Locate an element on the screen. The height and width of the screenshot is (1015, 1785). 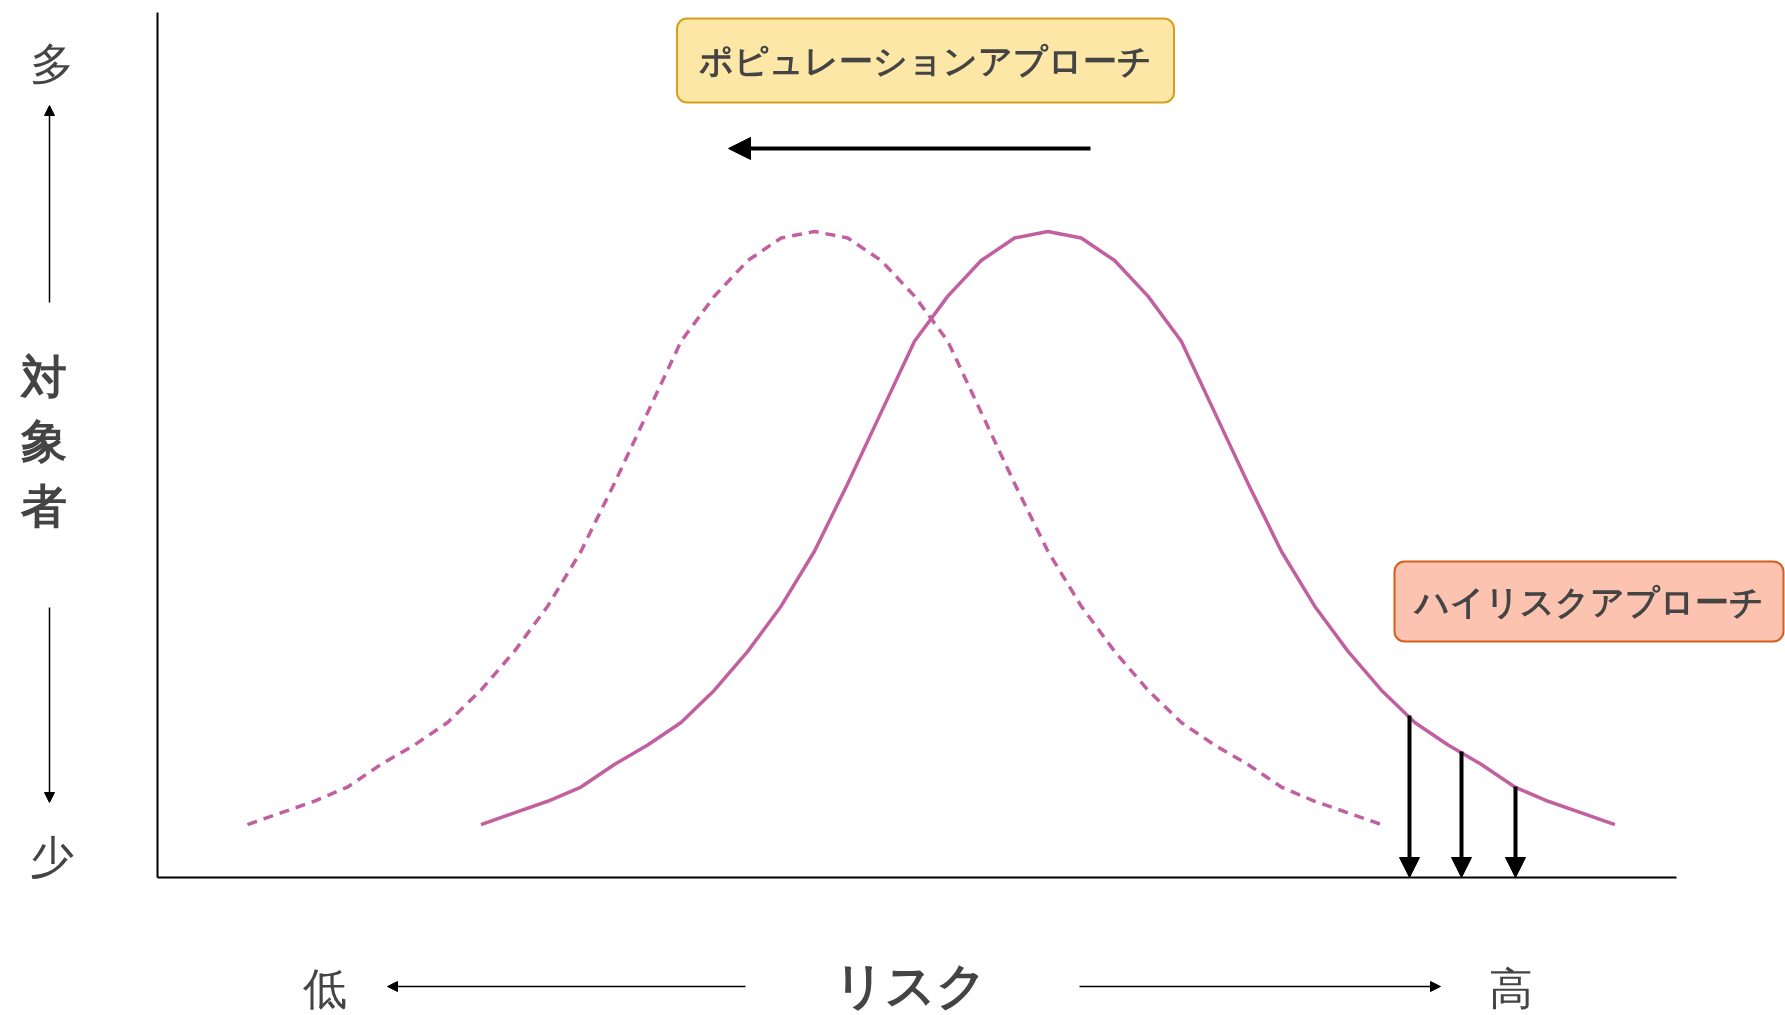
text: 多 is located at coordinates (51, 63).